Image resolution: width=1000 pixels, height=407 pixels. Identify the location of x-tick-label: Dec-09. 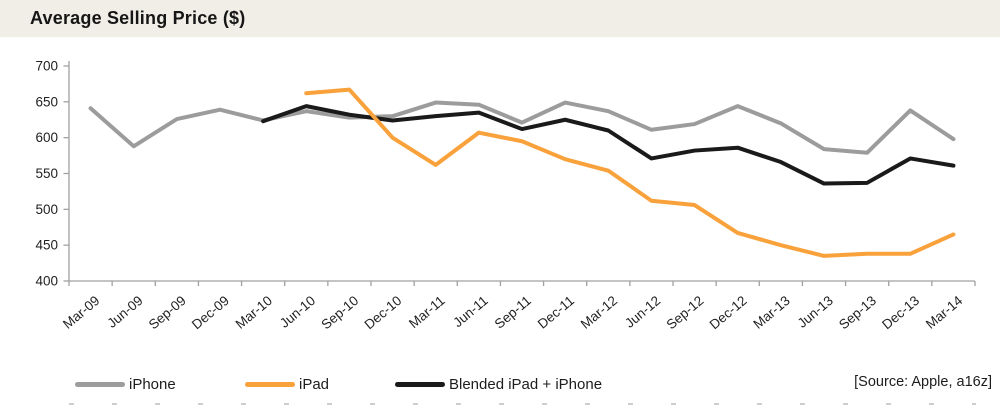
(210, 312).